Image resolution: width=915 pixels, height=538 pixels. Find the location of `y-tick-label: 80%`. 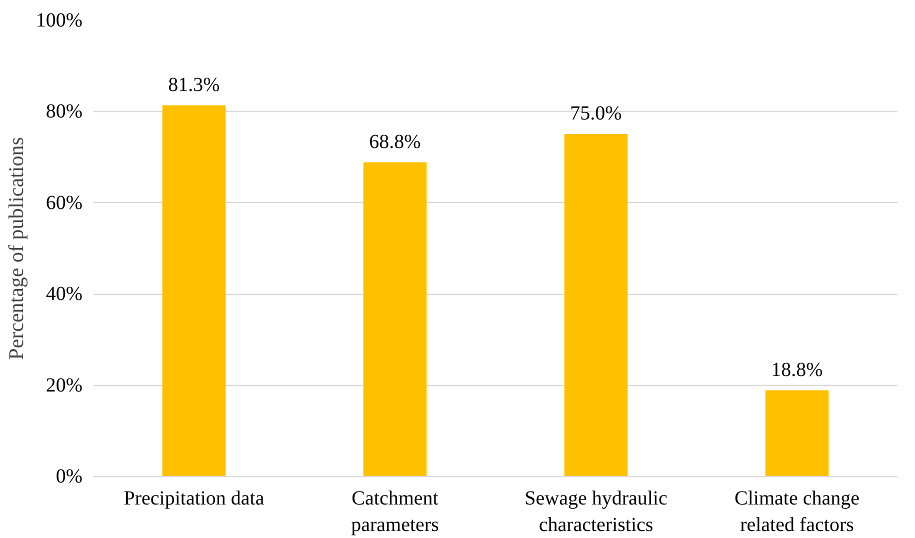

y-tick-label: 80% is located at coordinates (64, 111).